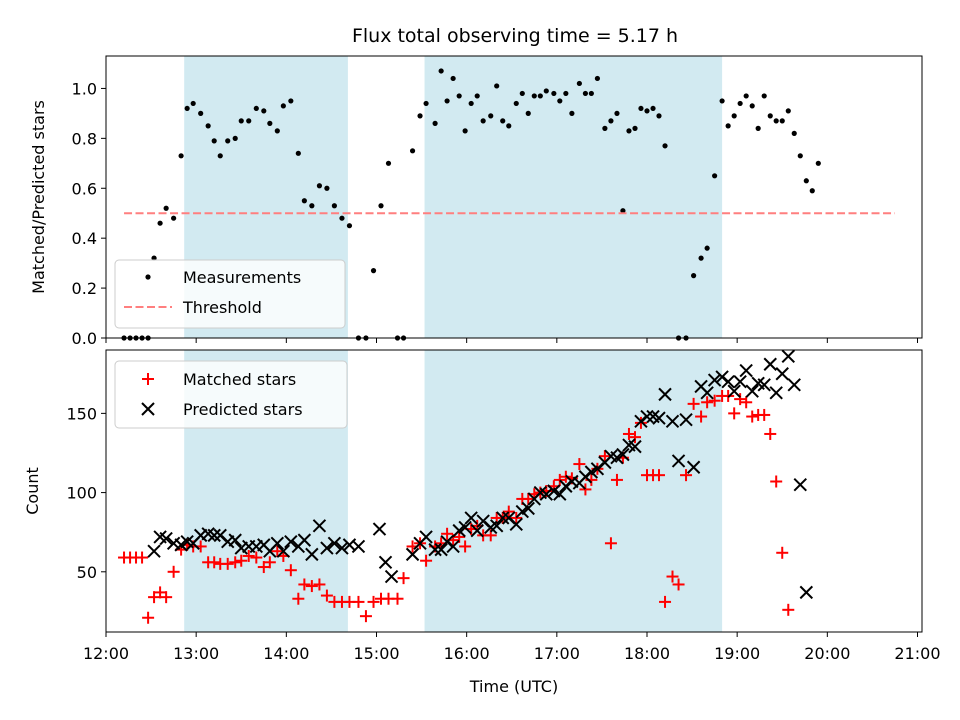 The height and width of the screenshot is (720, 960). Describe the element at coordinates (84, 138) in the screenshot. I see `y-tick-label: 0.8` at that location.